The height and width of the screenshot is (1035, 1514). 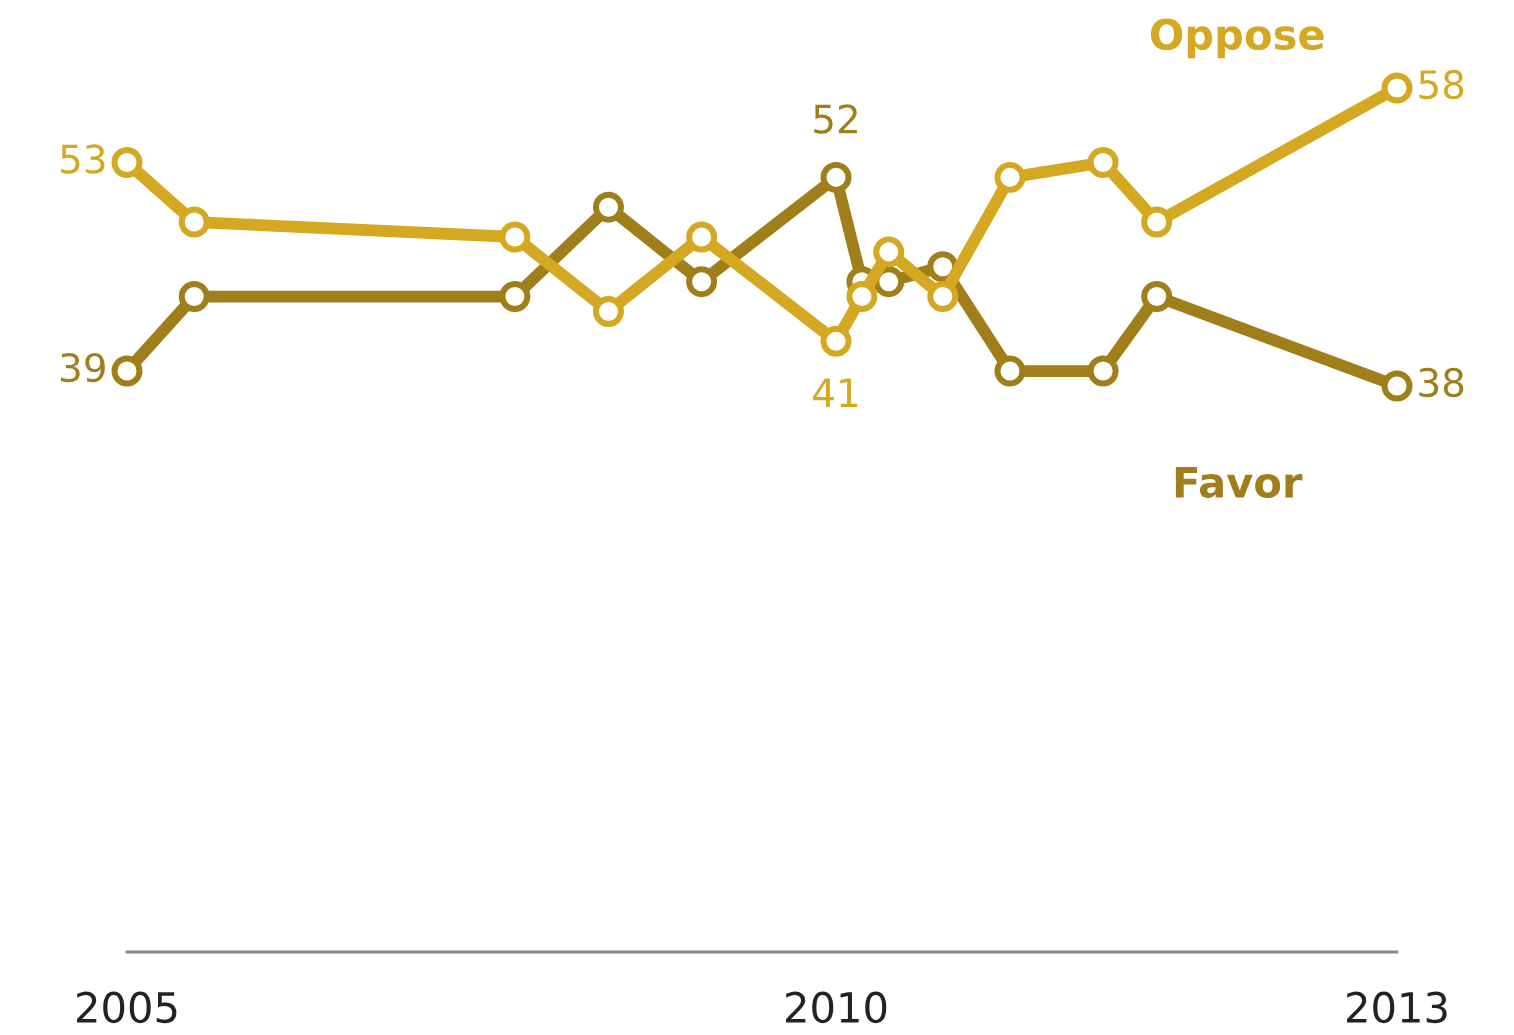 What do you see at coordinates (836, 1007) in the screenshot?
I see `x-tick-label: 2010` at bounding box center [836, 1007].